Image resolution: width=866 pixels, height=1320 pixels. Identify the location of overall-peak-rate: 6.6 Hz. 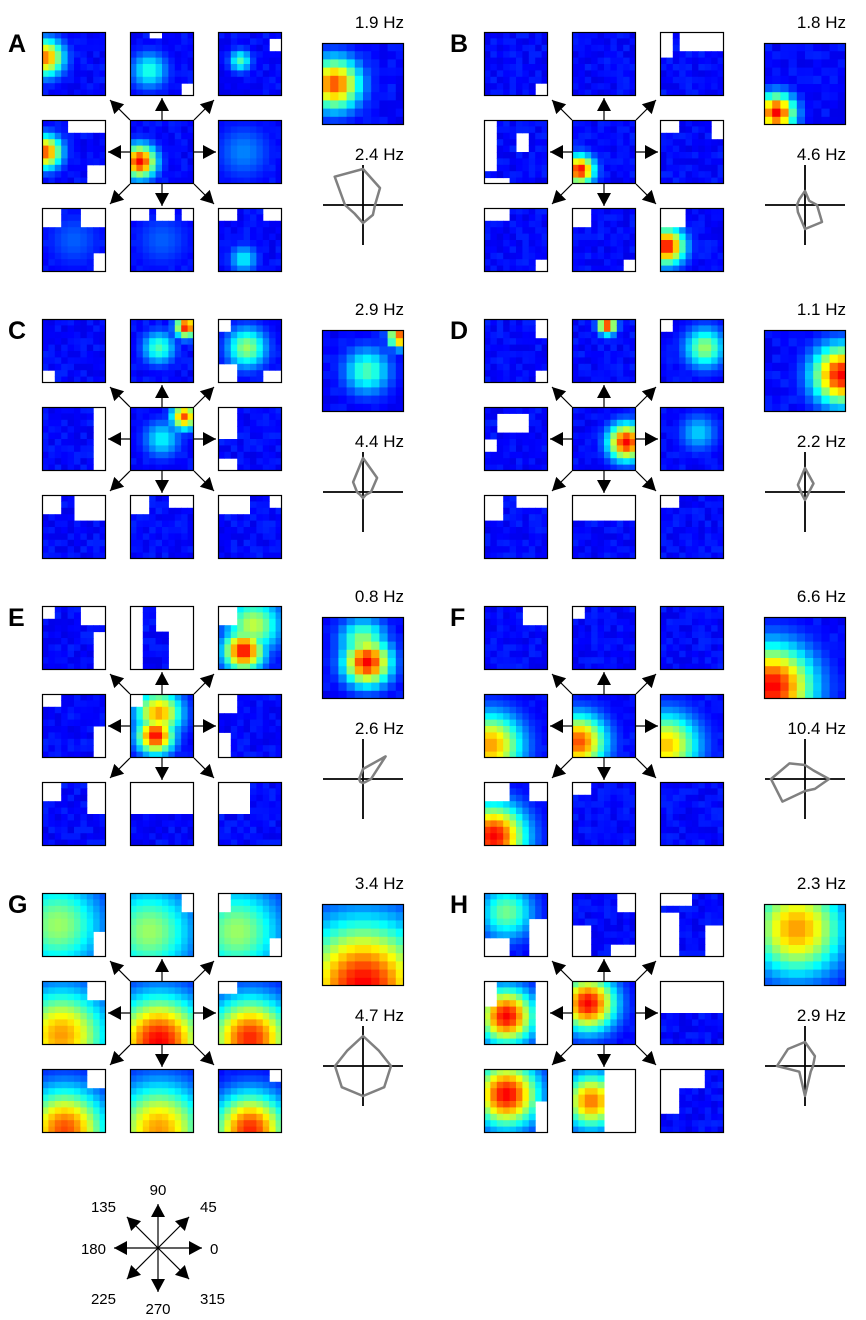
(821, 596).